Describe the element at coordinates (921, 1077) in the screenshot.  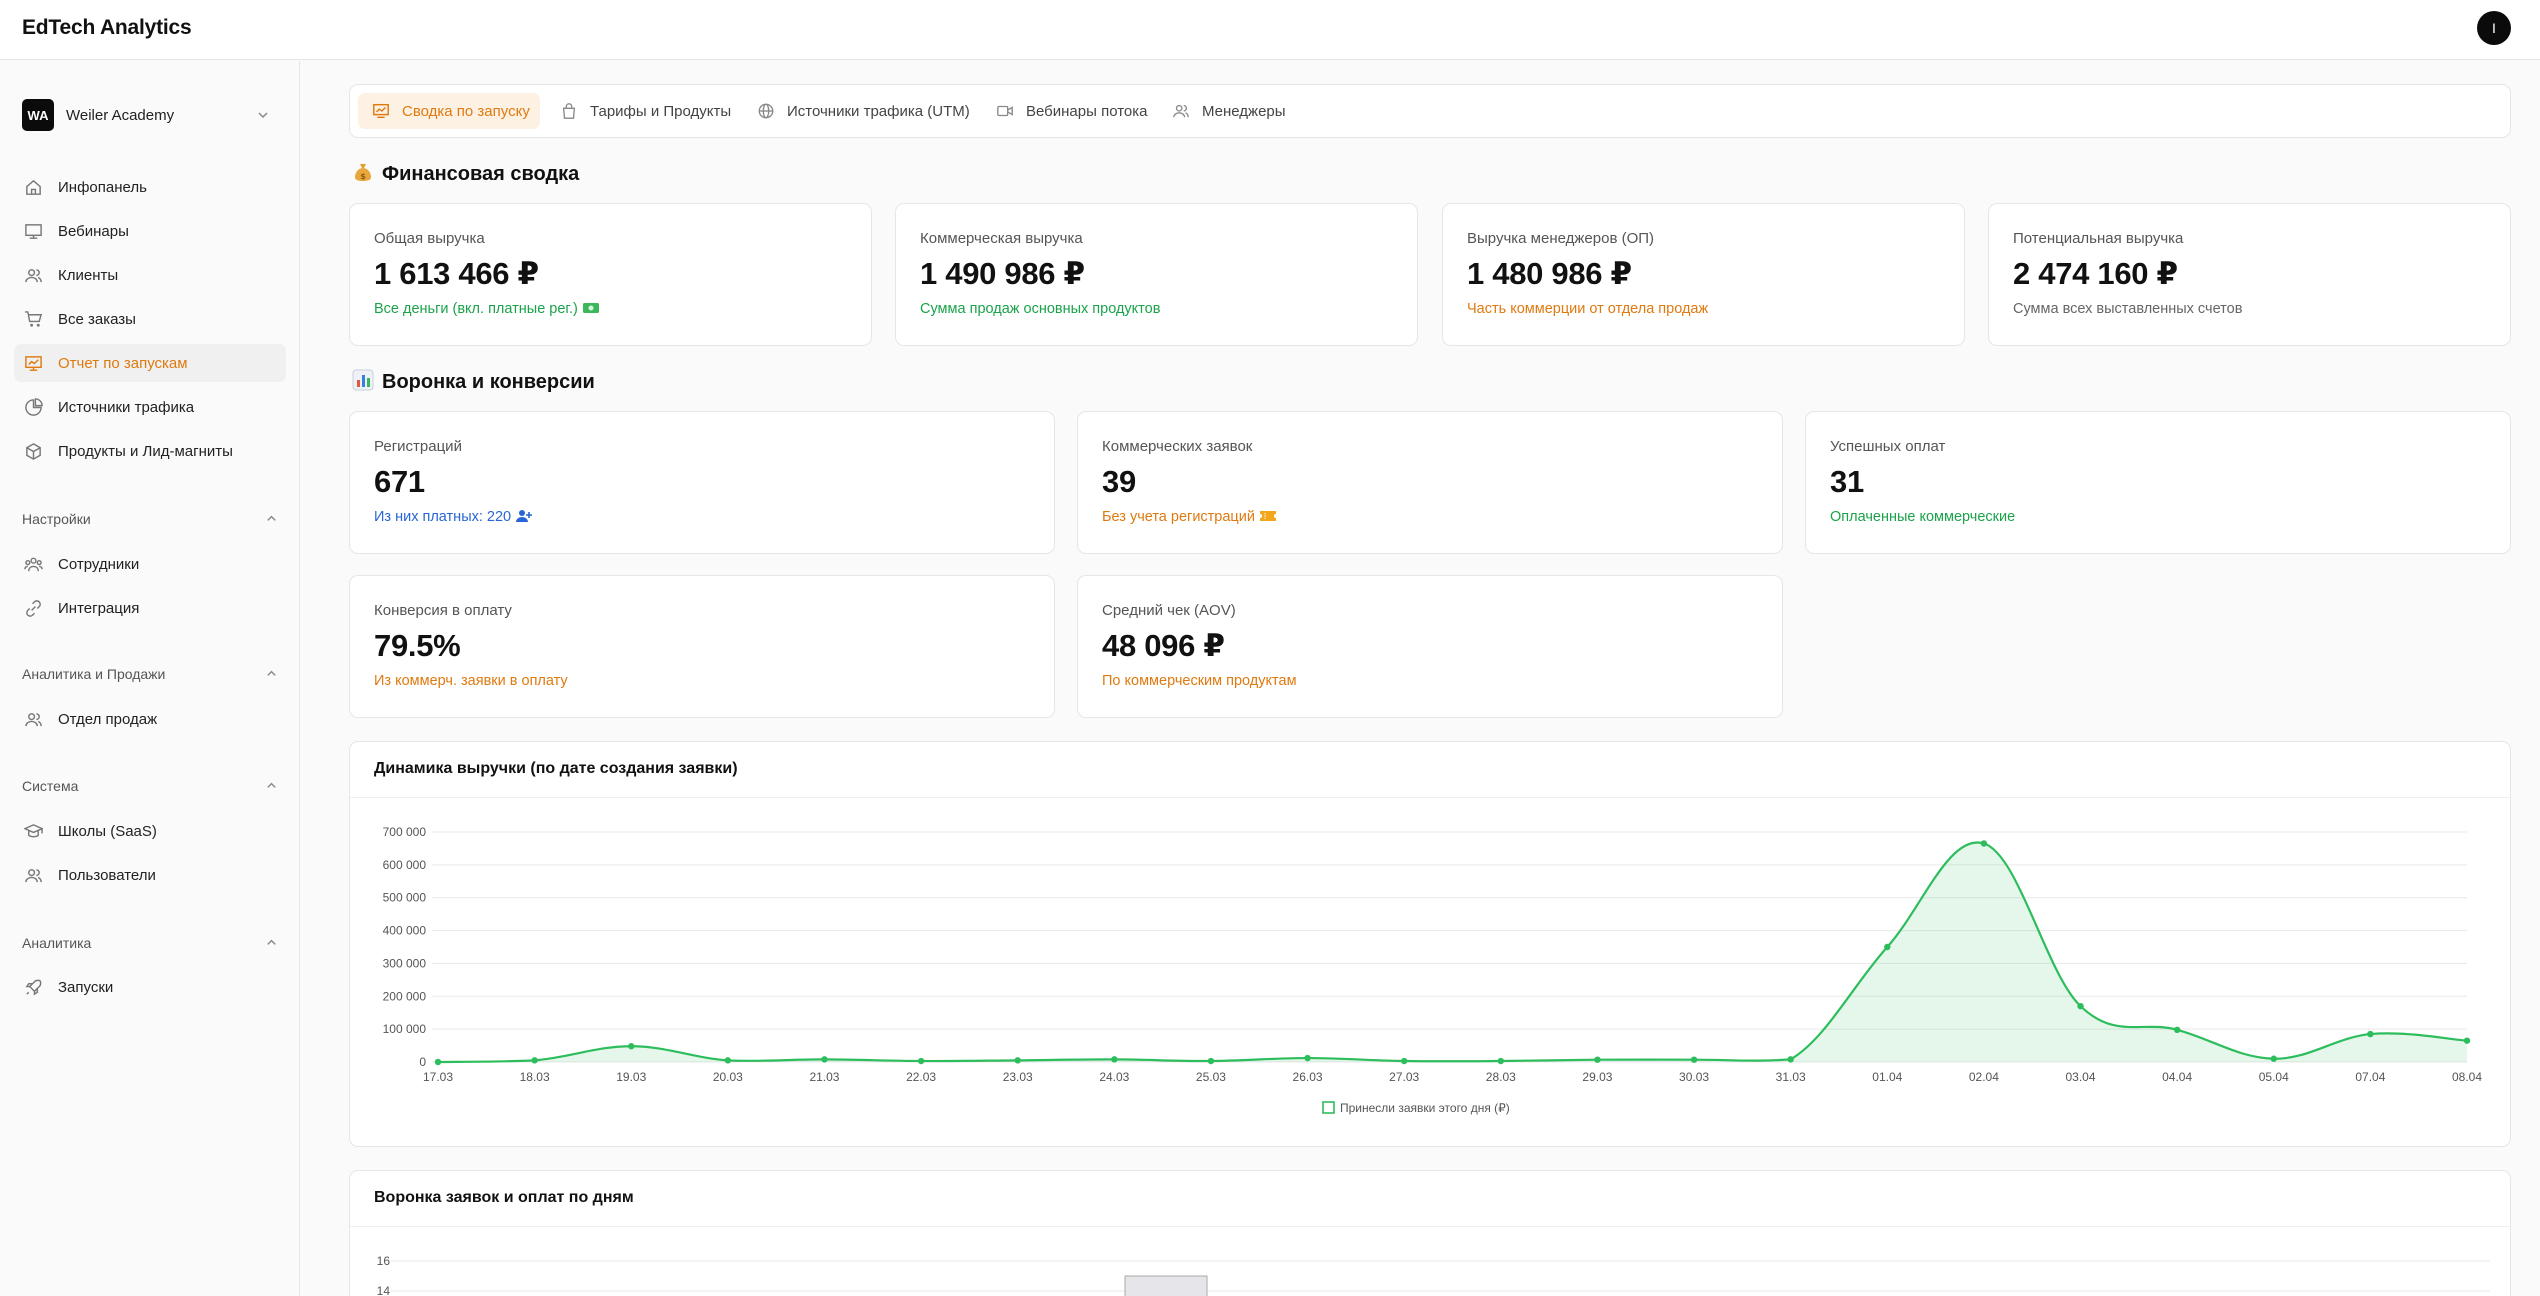
I see `x-tick-label: 22.03` at that location.